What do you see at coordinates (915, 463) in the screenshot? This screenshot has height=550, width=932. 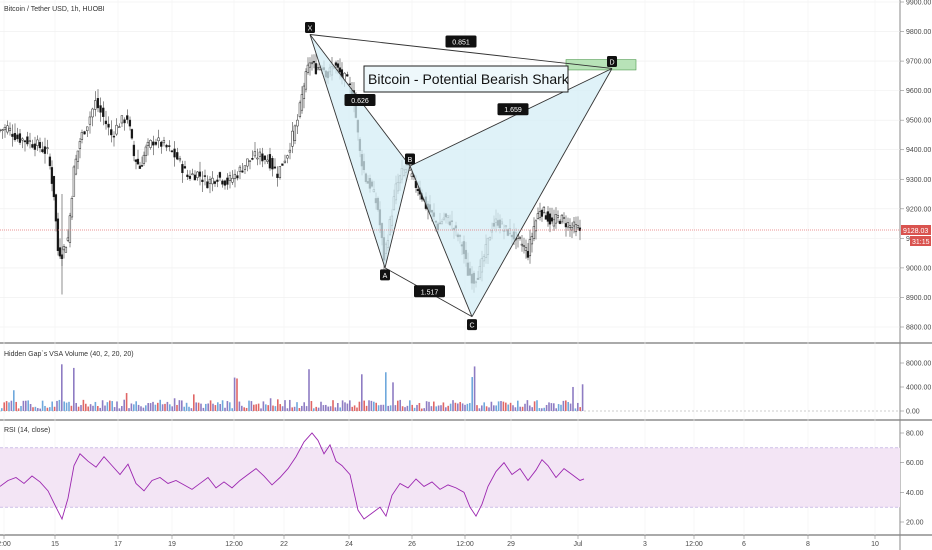 I see `rsi-tick-label: 60.00` at bounding box center [915, 463].